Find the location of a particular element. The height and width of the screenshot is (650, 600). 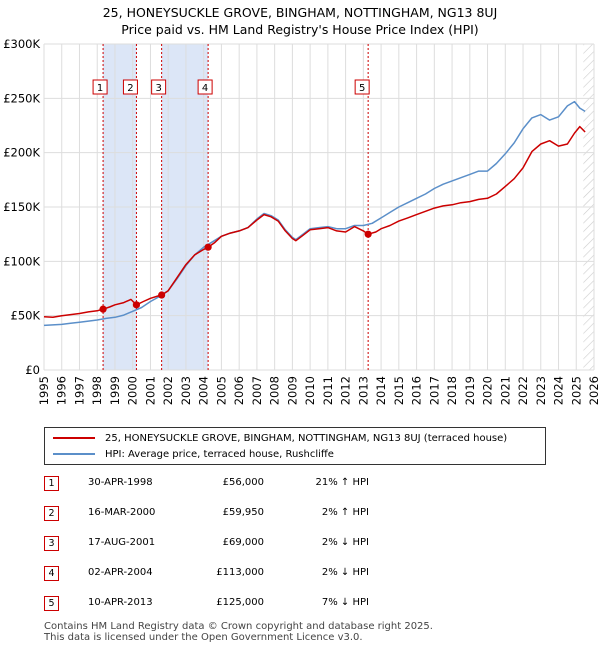

sale-hpi-diff: 21% ↑ HPI is located at coordinates (342, 482).